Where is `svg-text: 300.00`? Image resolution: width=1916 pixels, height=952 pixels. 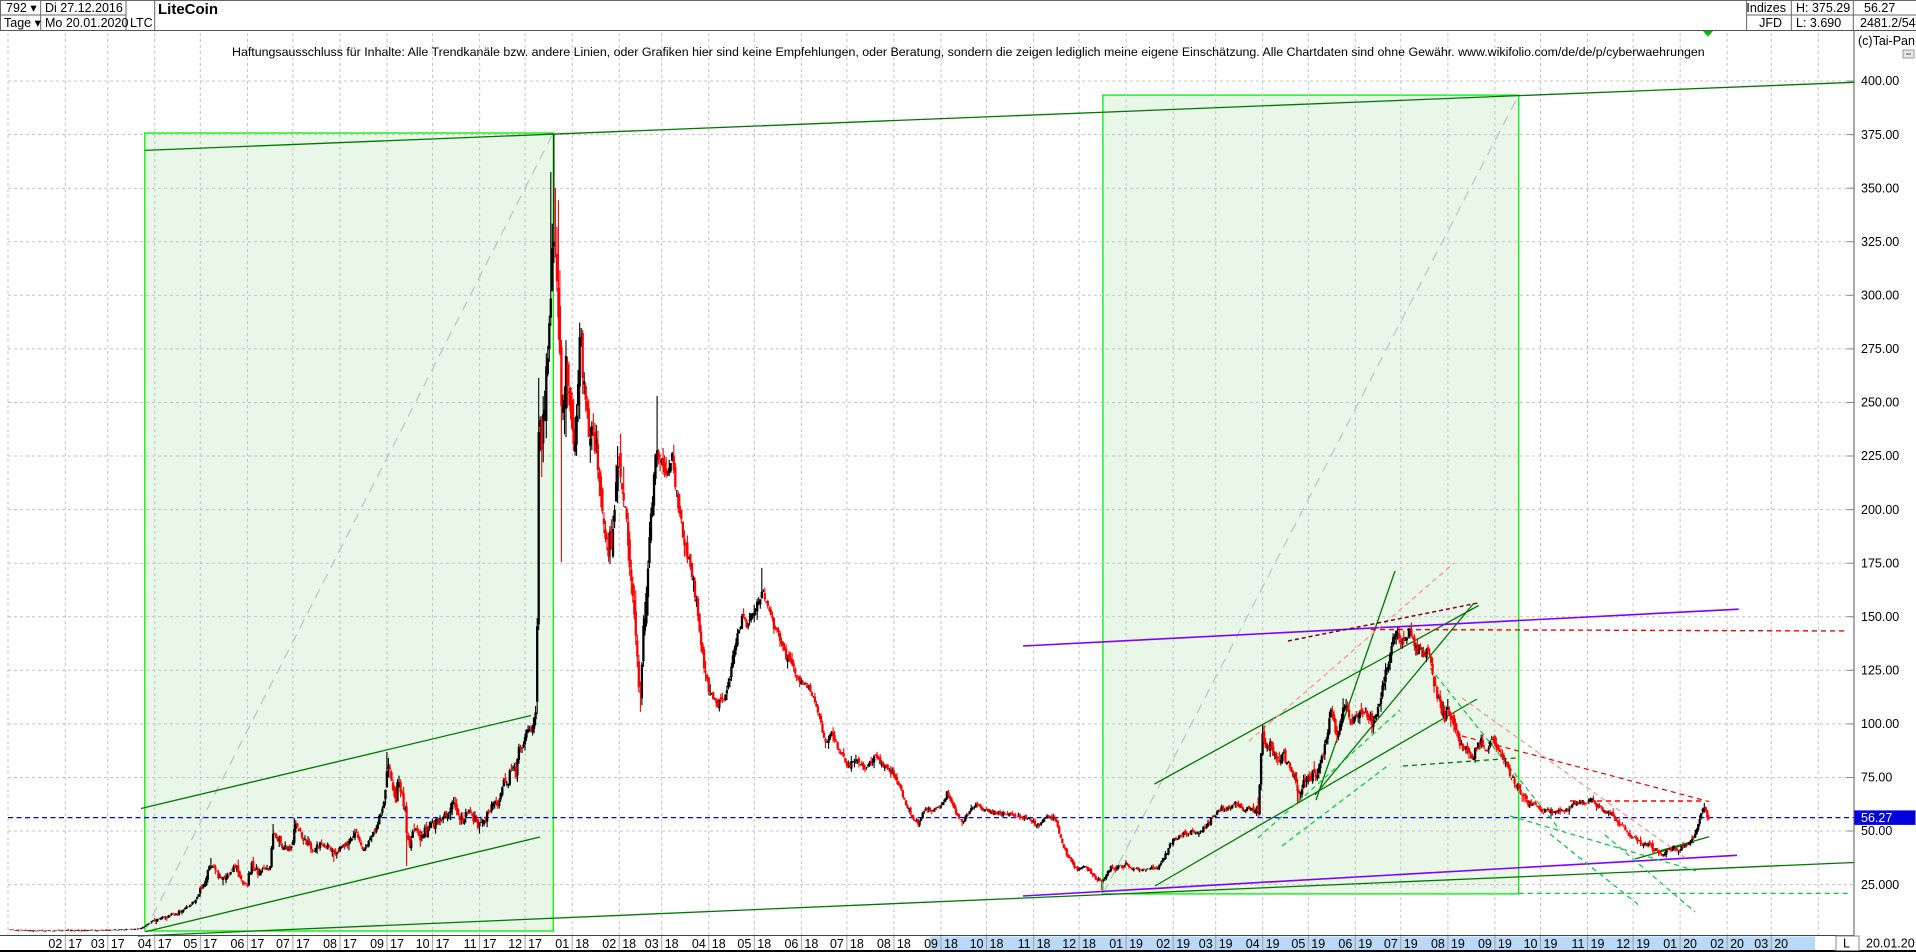 svg-text: 300.00 is located at coordinates (1880, 296).